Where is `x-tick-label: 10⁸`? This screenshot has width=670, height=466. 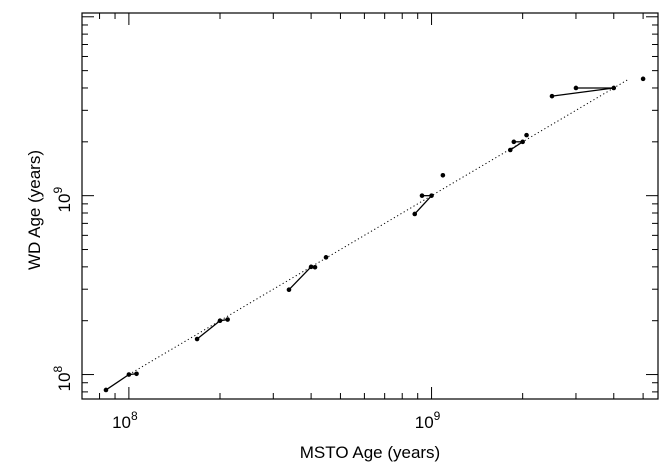
x-tick-label: 10⁸ is located at coordinates (125, 420).